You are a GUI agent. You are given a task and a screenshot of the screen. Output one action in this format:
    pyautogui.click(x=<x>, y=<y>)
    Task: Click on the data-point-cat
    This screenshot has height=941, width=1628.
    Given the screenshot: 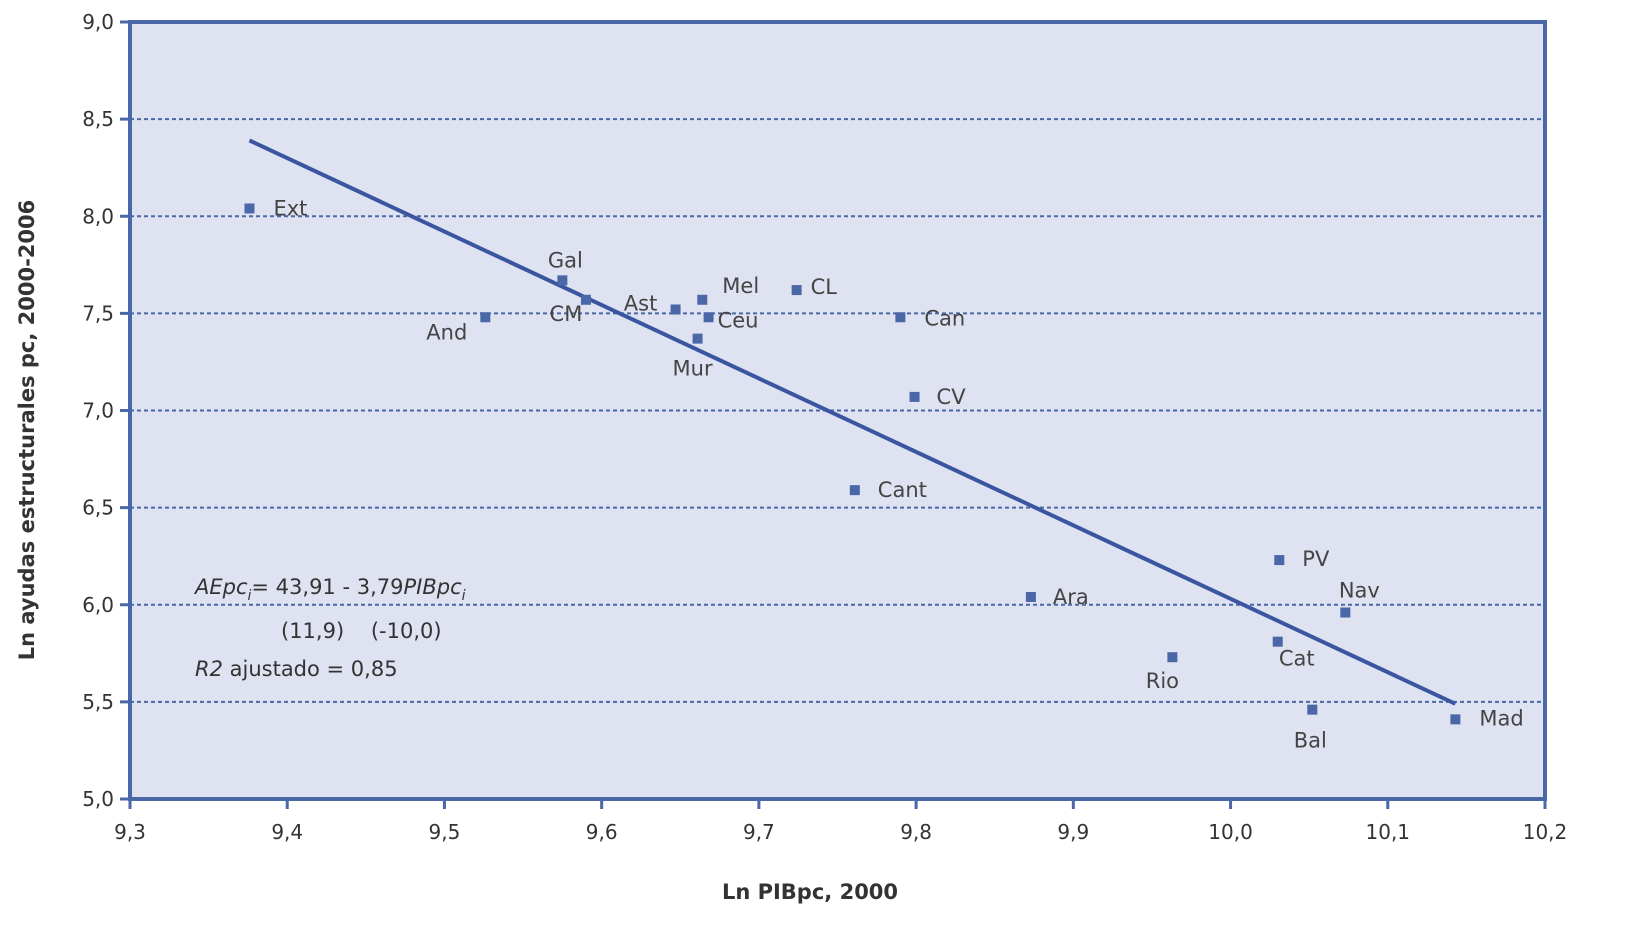 What is the action you would take?
    pyautogui.click(x=1277, y=641)
    